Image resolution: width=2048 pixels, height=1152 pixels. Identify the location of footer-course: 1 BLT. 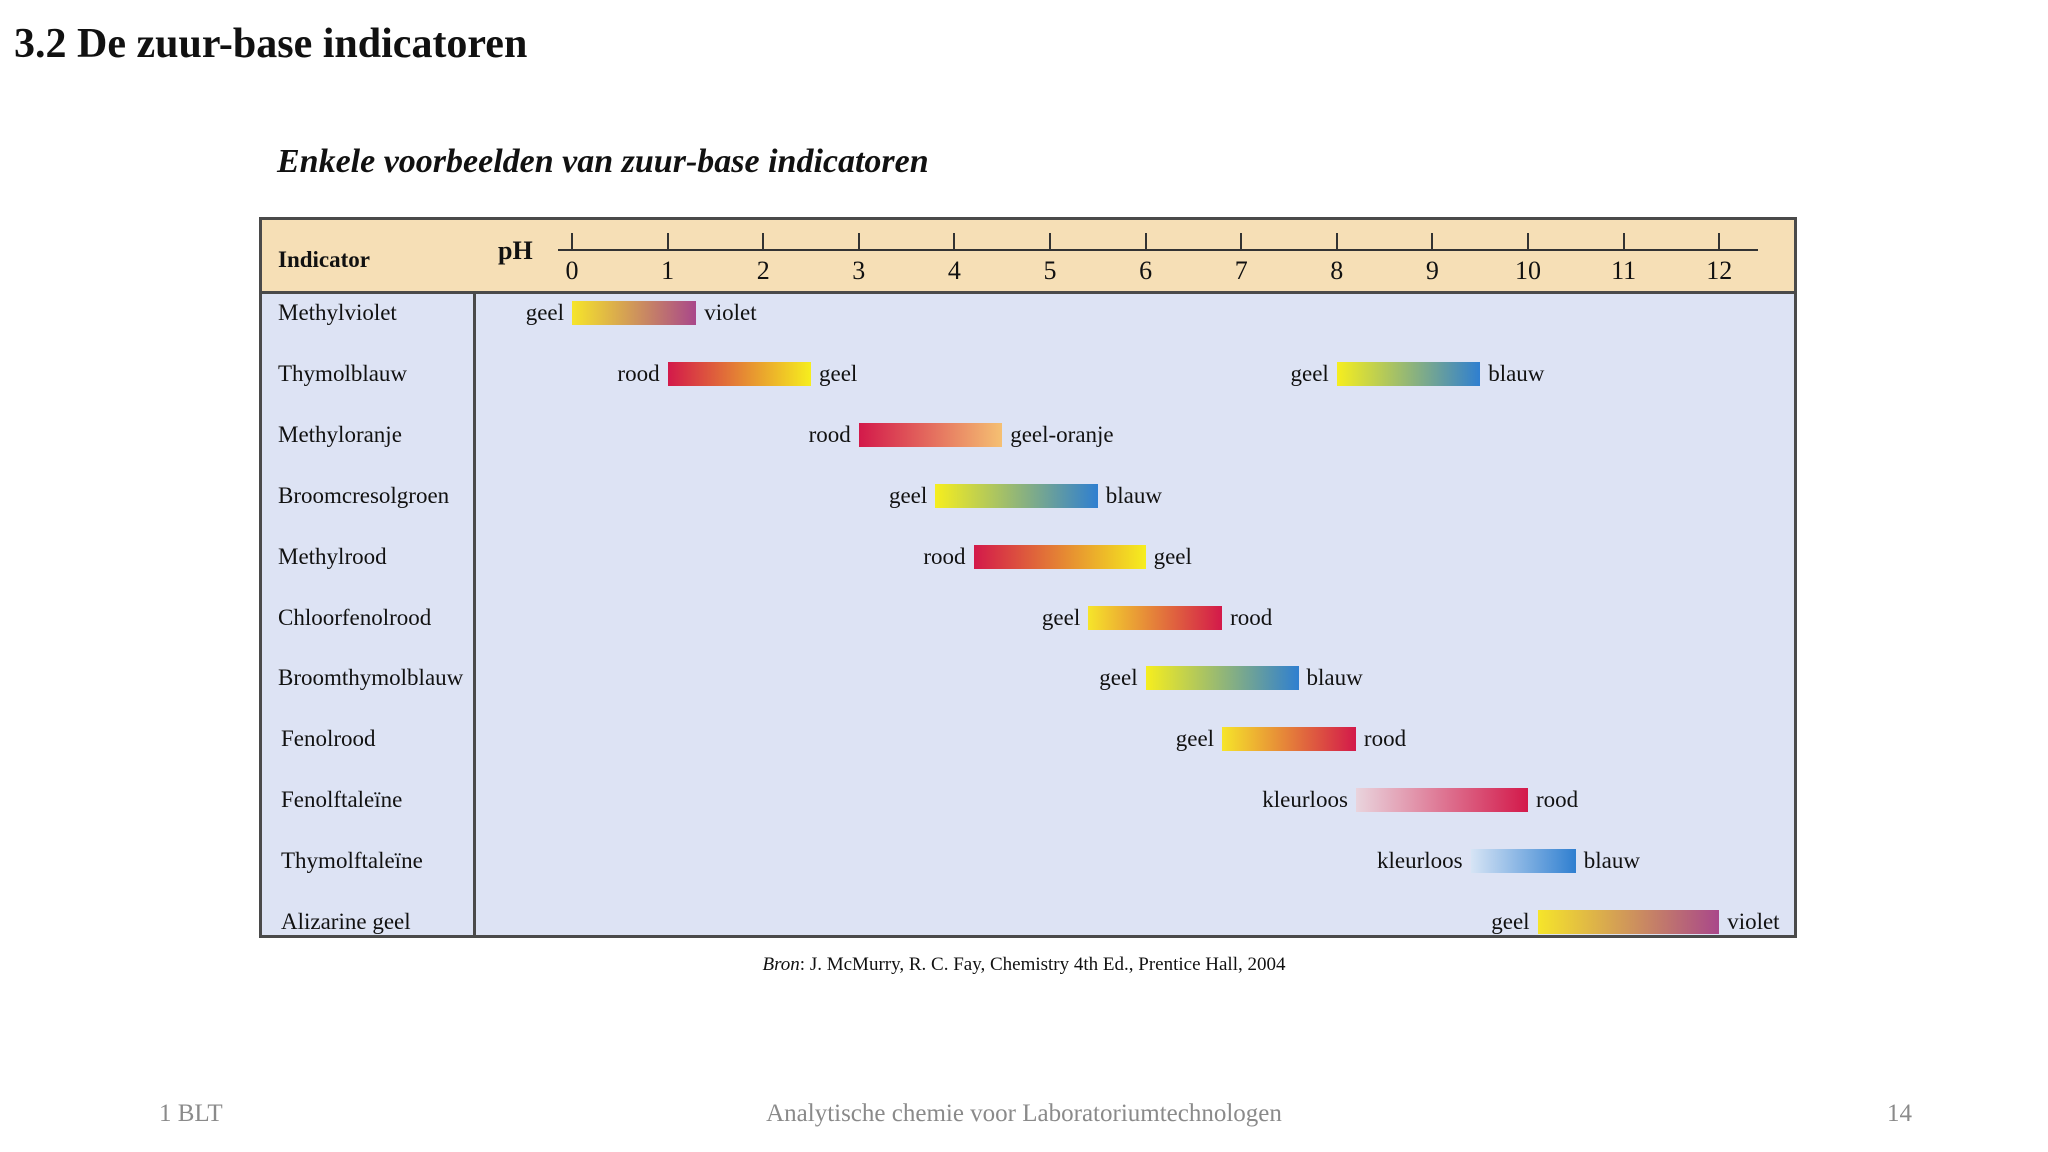
(191, 1113).